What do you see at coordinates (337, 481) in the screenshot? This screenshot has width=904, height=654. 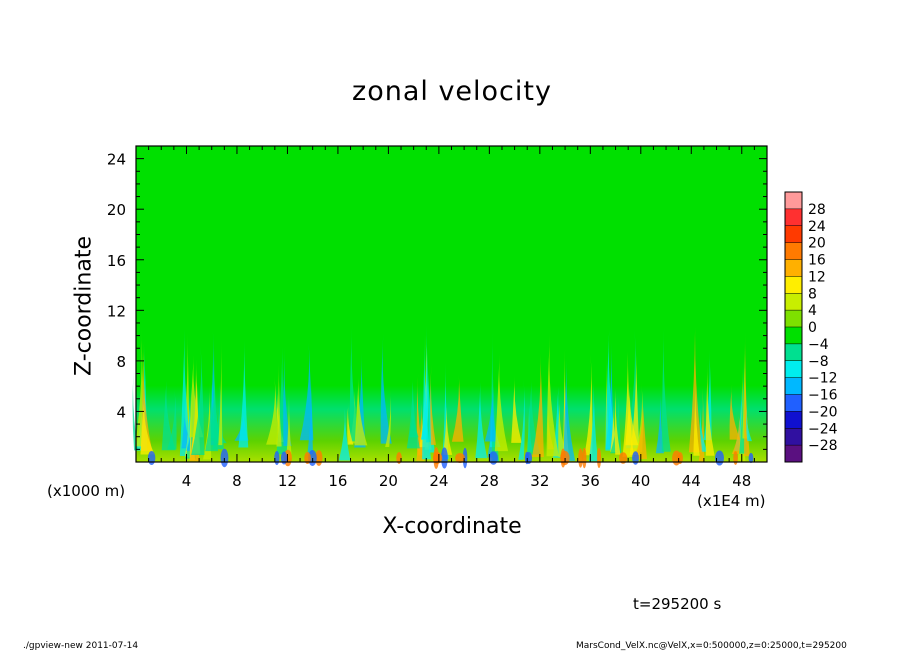 I see `x-tick-label: 16` at bounding box center [337, 481].